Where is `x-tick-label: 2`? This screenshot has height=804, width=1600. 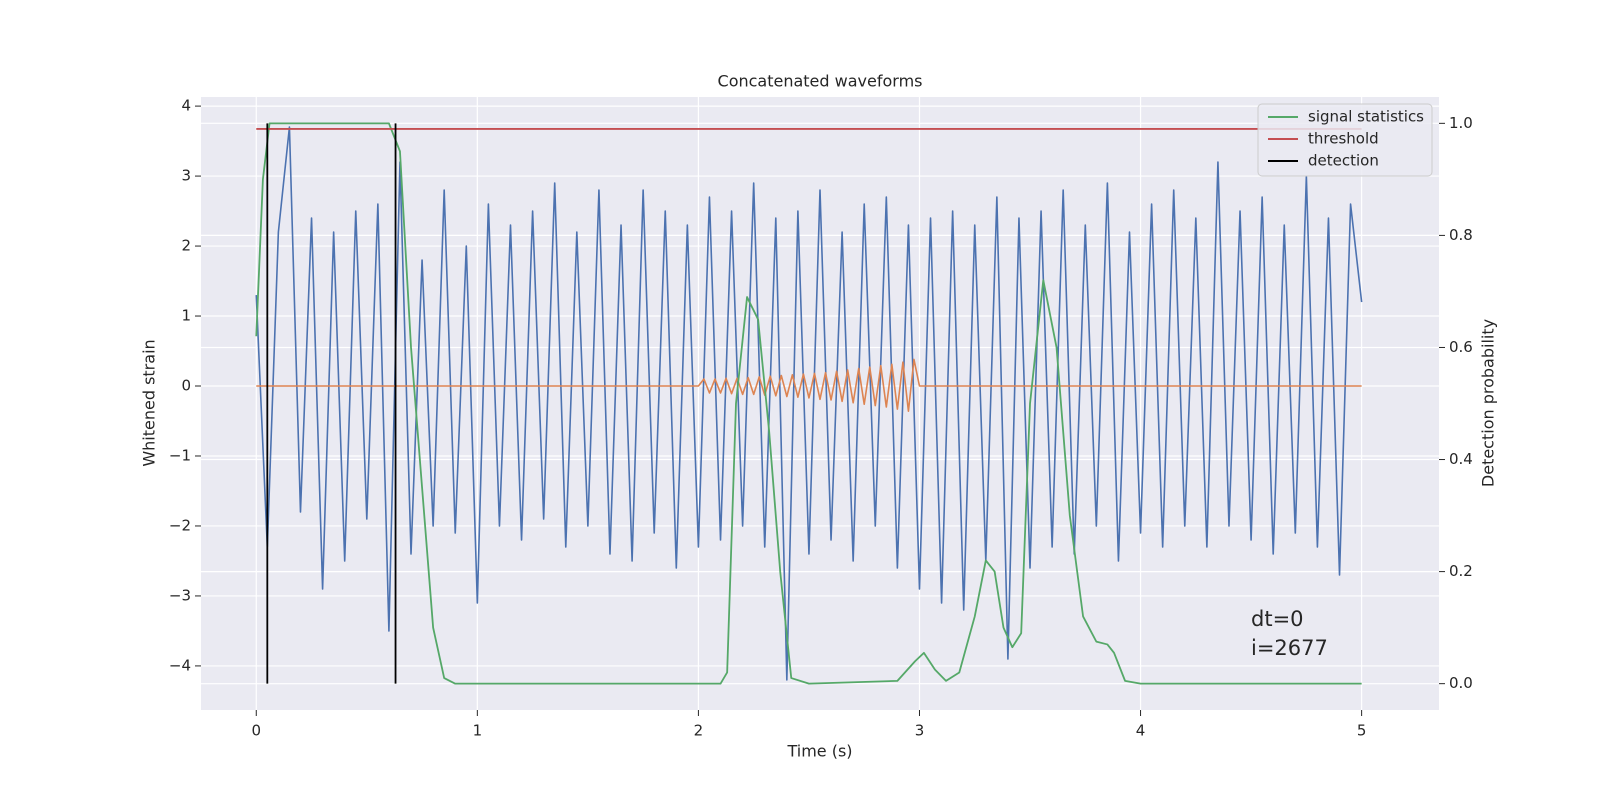
x-tick-label: 2 is located at coordinates (699, 731).